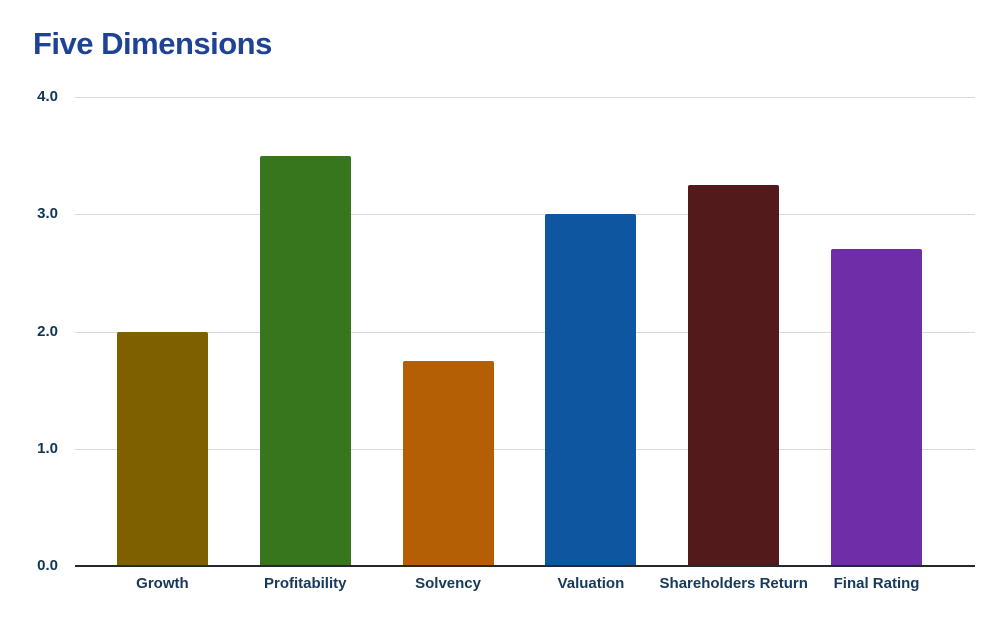 The image size is (1004, 619). What do you see at coordinates (448, 583) in the screenshot?
I see `x-axis-label-solvency: Solvency` at bounding box center [448, 583].